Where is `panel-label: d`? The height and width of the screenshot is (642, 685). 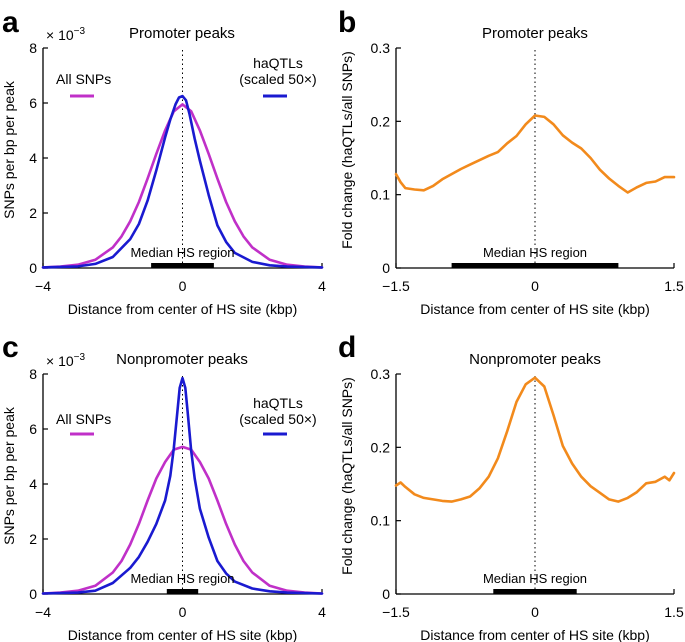
panel-label: d is located at coordinates (347, 347).